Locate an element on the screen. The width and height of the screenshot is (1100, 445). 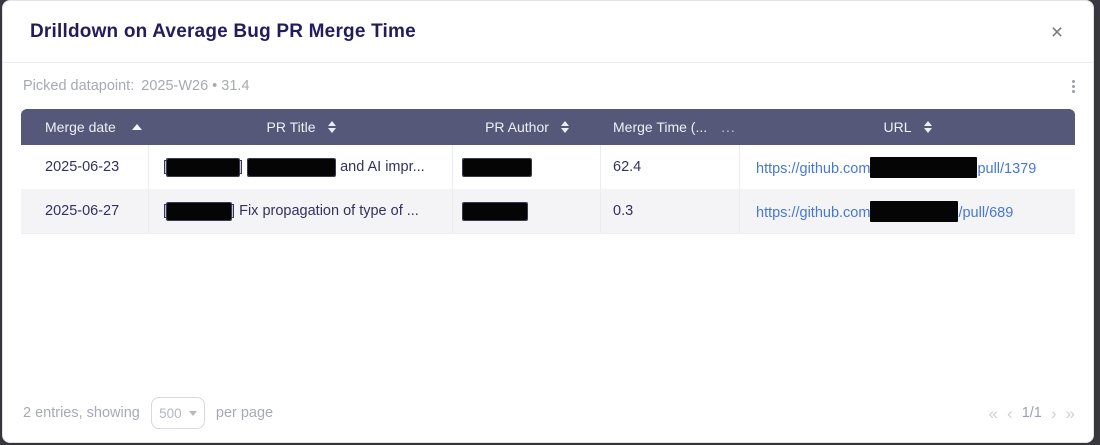
picked-datapoint-label: Picked datapoint: is located at coordinates (79, 86).